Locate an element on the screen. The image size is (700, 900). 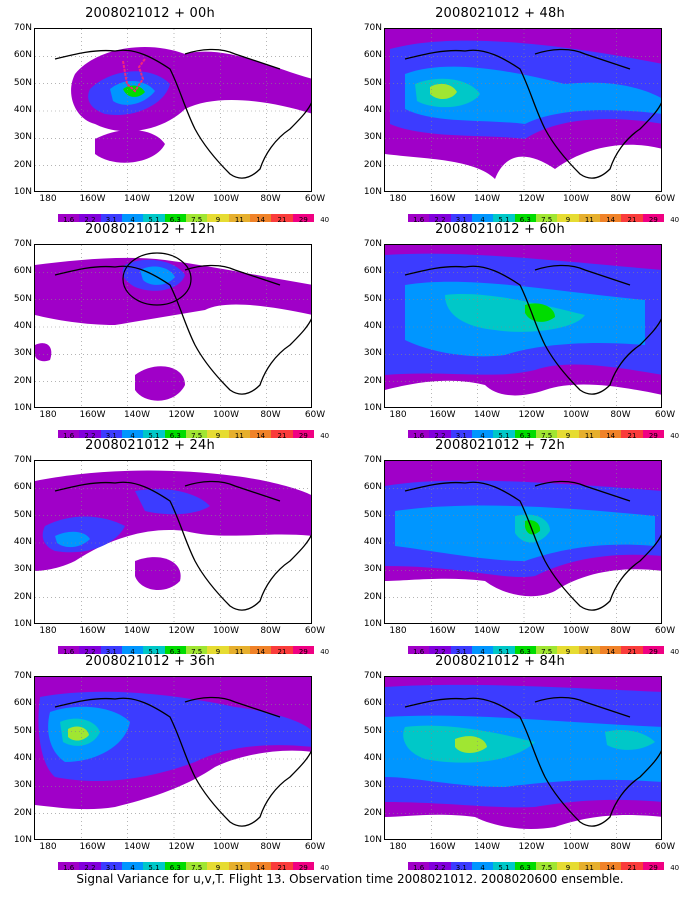
flight-track is located at coordinates (134, 75).